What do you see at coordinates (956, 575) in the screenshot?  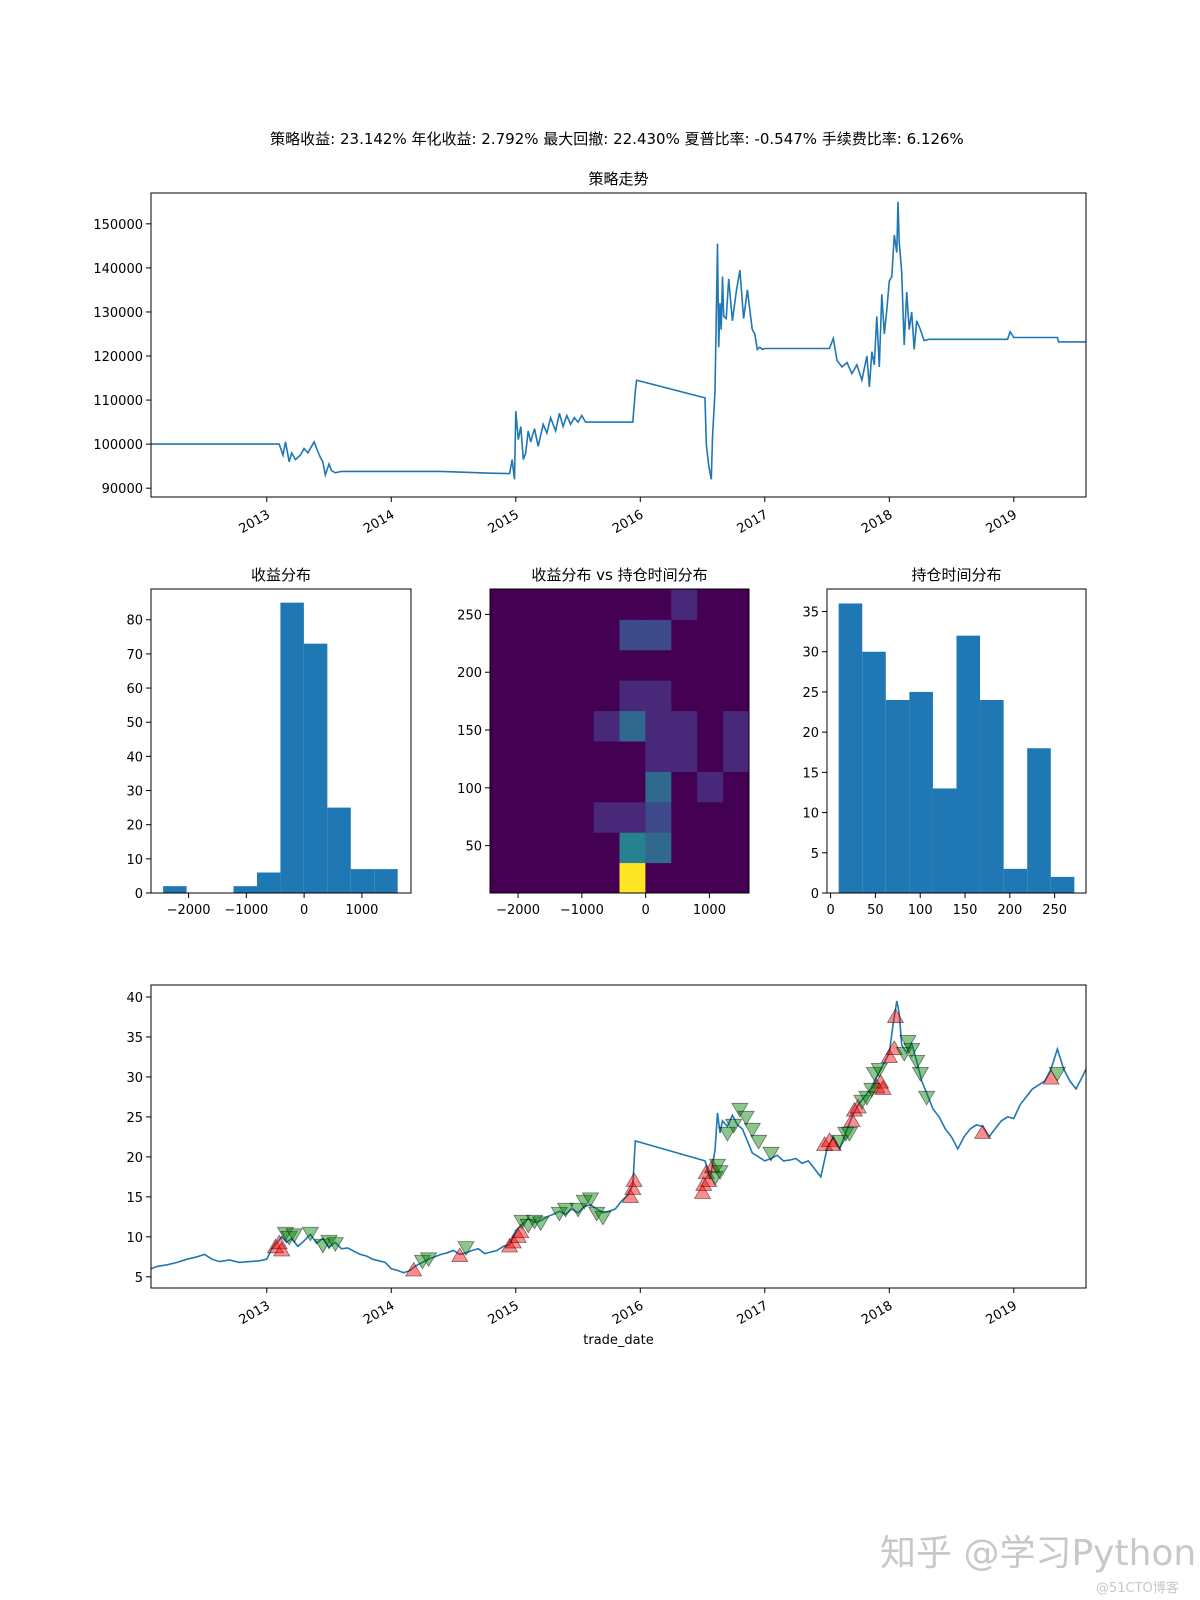 I see `chart-title: 持仓时间分布` at bounding box center [956, 575].